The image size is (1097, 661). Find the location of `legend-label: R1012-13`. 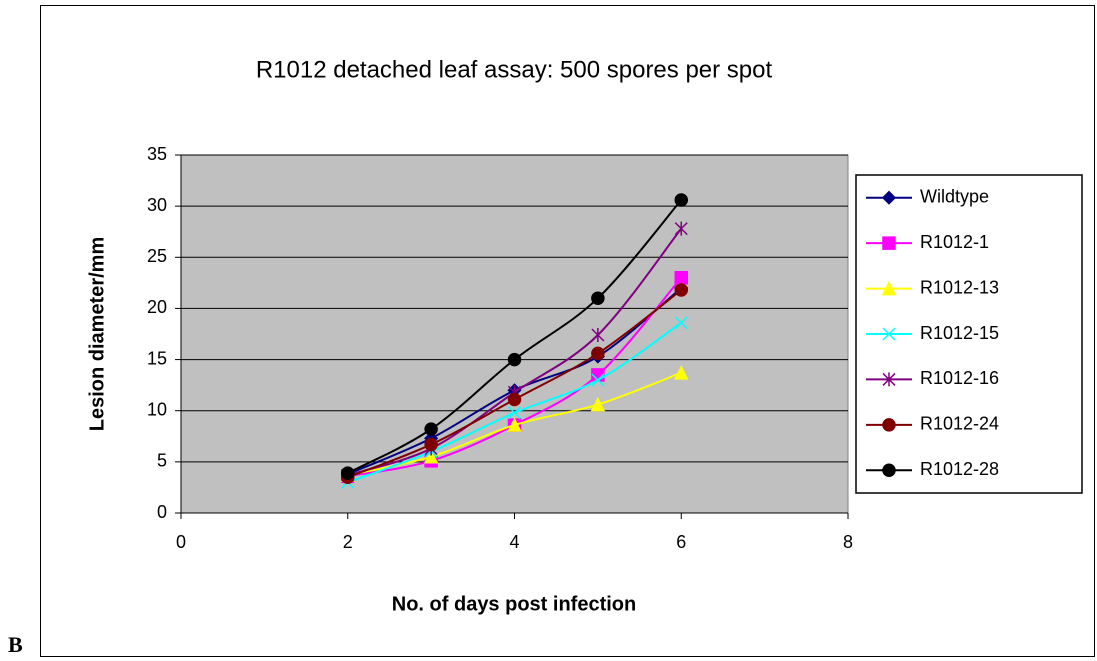

legend-label: R1012-13 is located at coordinates (959, 287).